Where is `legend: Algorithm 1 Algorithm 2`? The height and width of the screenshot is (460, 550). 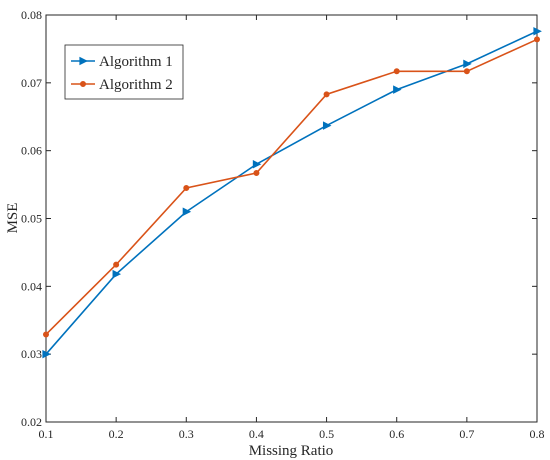
legend: Algorithm 1 Algorithm 2 is located at coordinates (124, 72).